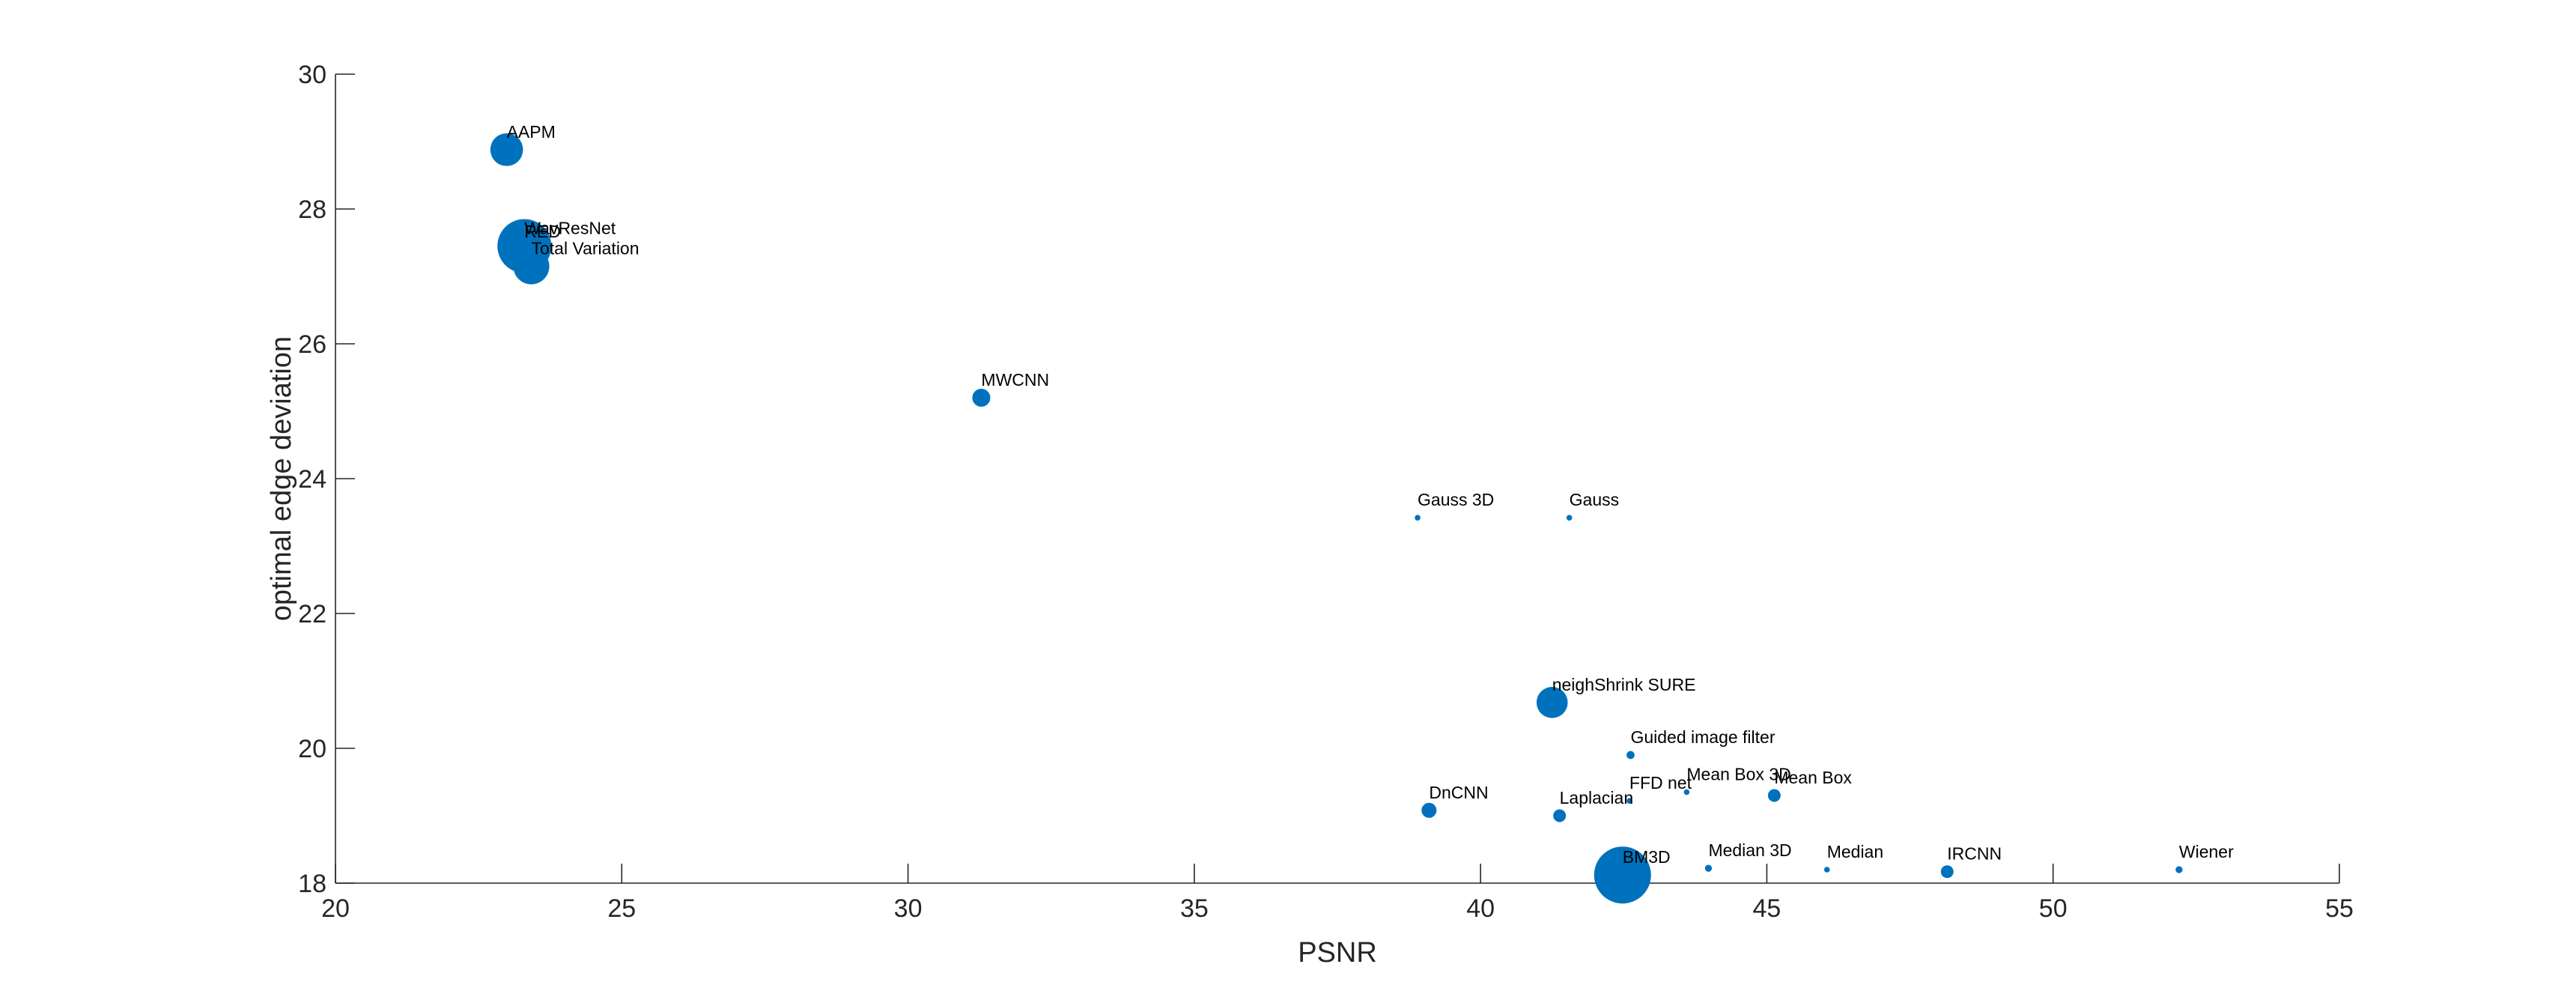 The height and width of the screenshot is (991, 2576). What do you see at coordinates (312, 749) in the screenshot?
I see `y-tick-label: 20` at bounding box center [312, 749].